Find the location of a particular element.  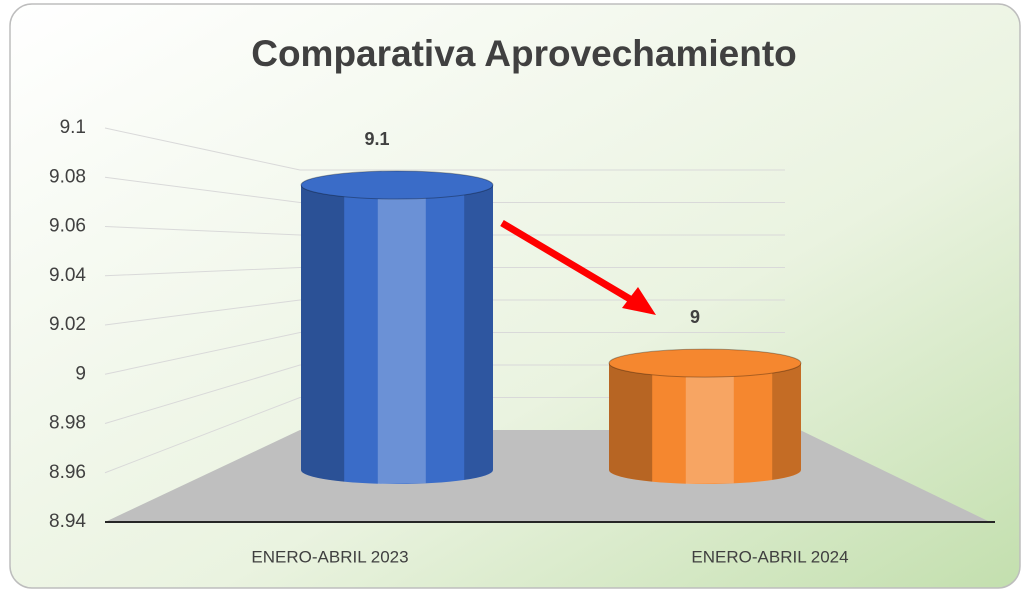

x-tick-label: ENERO-ABRIL 2024 is located at coordinates (769, 556).